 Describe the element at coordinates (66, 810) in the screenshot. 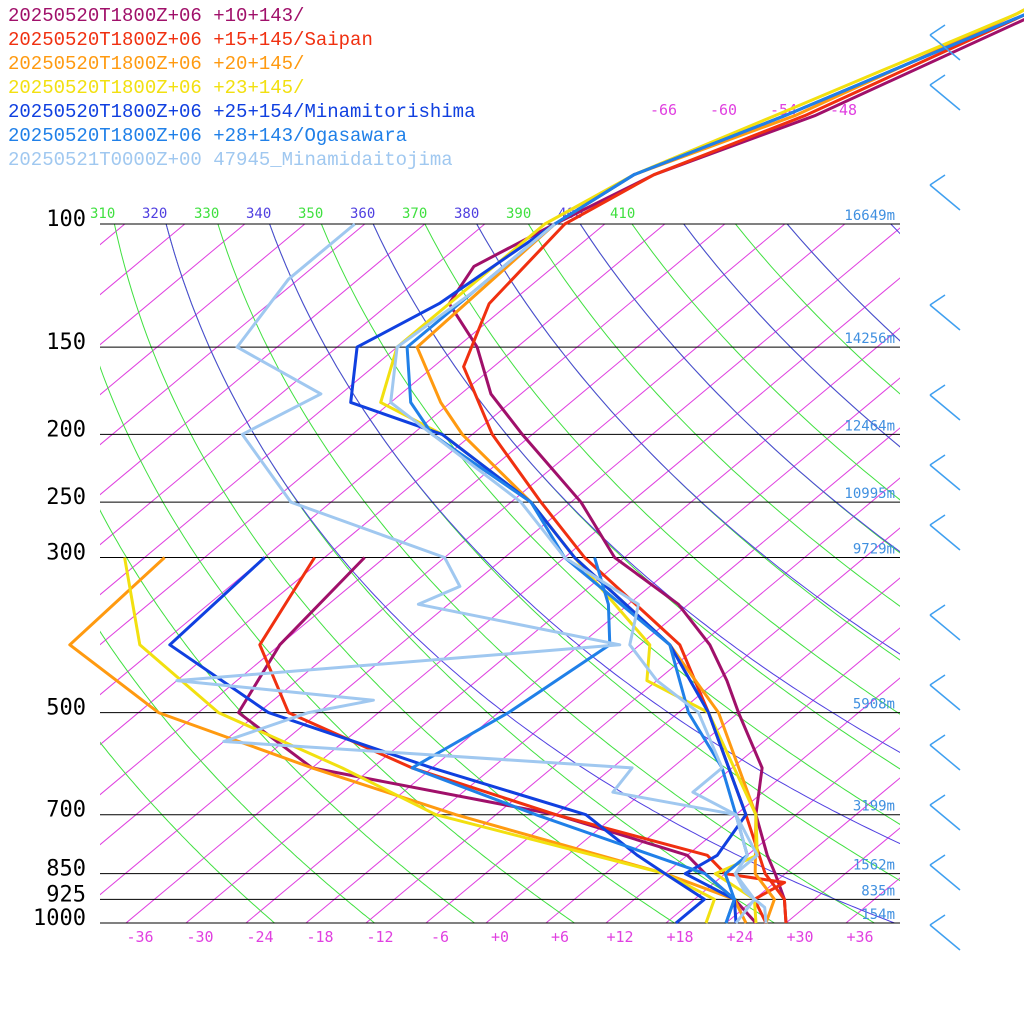

I see `pressure-label: 700` at that location.